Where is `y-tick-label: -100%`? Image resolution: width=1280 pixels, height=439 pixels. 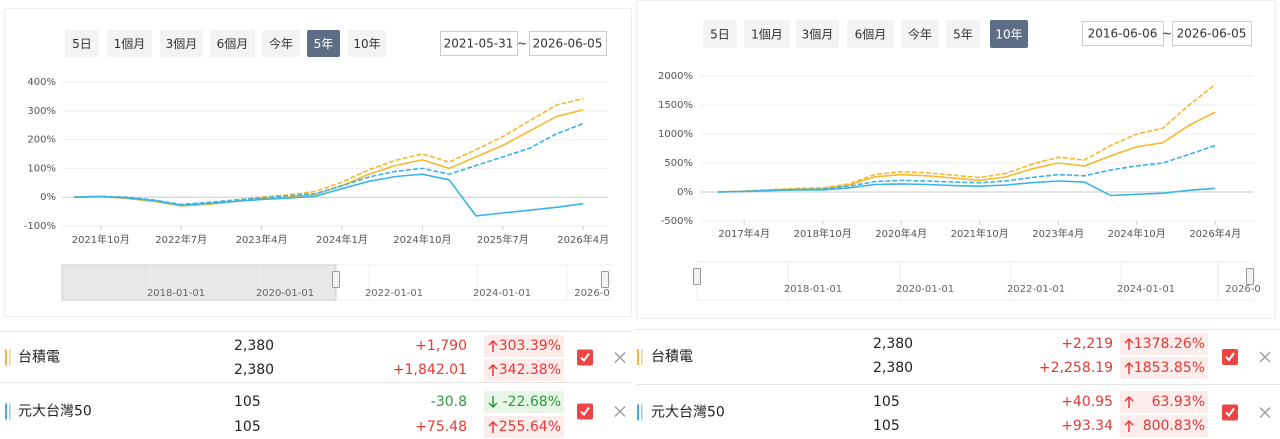 y-tick-label: -100% is located at coordinates (40, 226).